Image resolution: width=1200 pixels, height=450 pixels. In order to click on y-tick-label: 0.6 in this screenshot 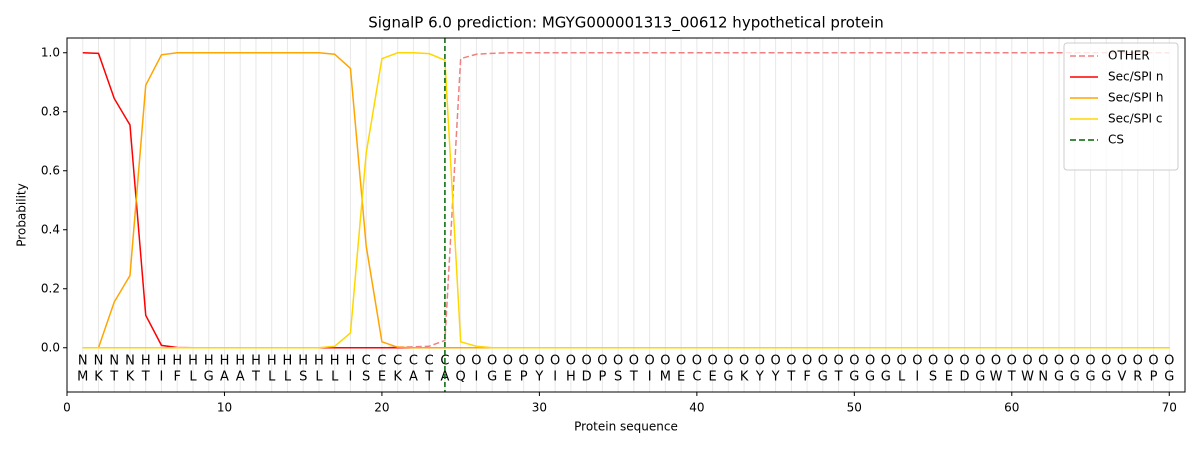, I will do `click(50, 170)`.